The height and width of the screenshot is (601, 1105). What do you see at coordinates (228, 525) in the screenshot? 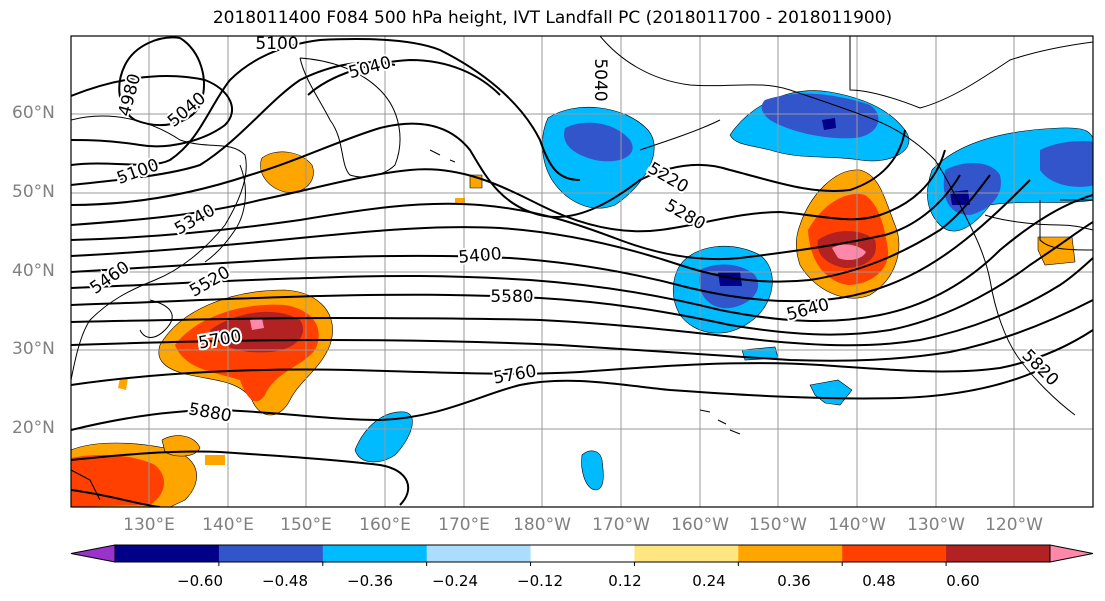
I see `lon-label-140e: 140°E` at bounding box center [228, 525].